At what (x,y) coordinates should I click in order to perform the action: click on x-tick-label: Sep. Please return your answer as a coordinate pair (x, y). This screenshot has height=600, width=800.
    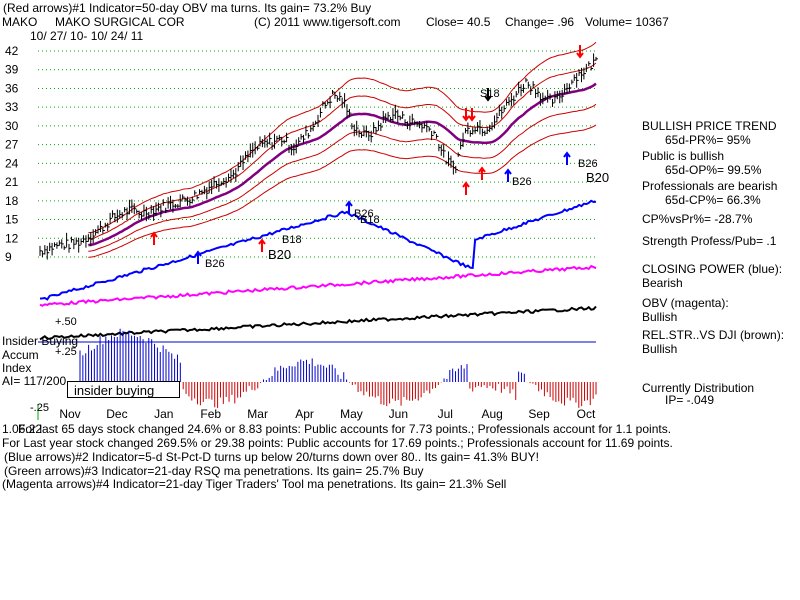
    Looking at the image, I should click on (539, 414).